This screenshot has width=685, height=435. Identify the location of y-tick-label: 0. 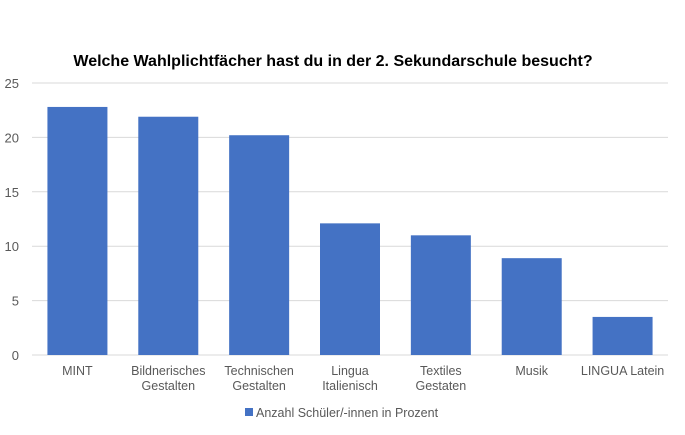
(15, 355).